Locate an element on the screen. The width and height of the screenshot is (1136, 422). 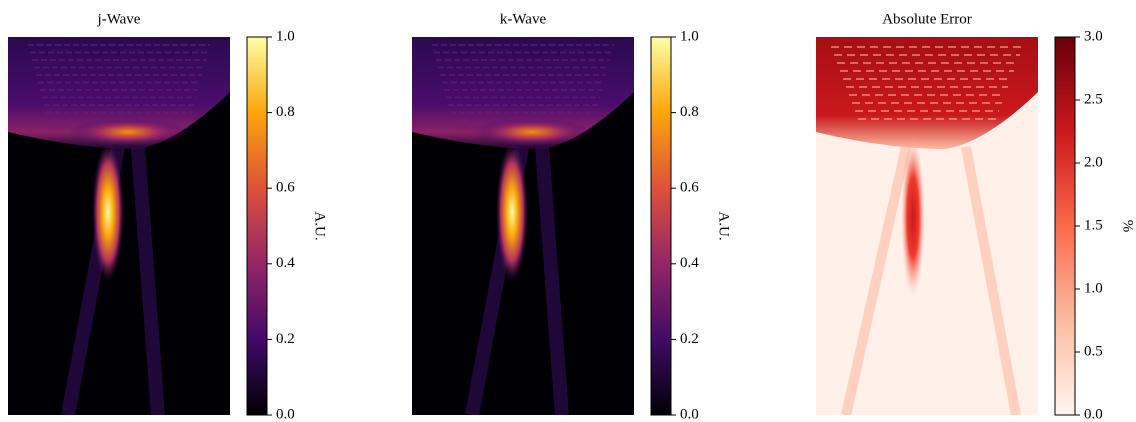
colorbar-tick-label: 3.0 is located at coordinates (1093, 36).